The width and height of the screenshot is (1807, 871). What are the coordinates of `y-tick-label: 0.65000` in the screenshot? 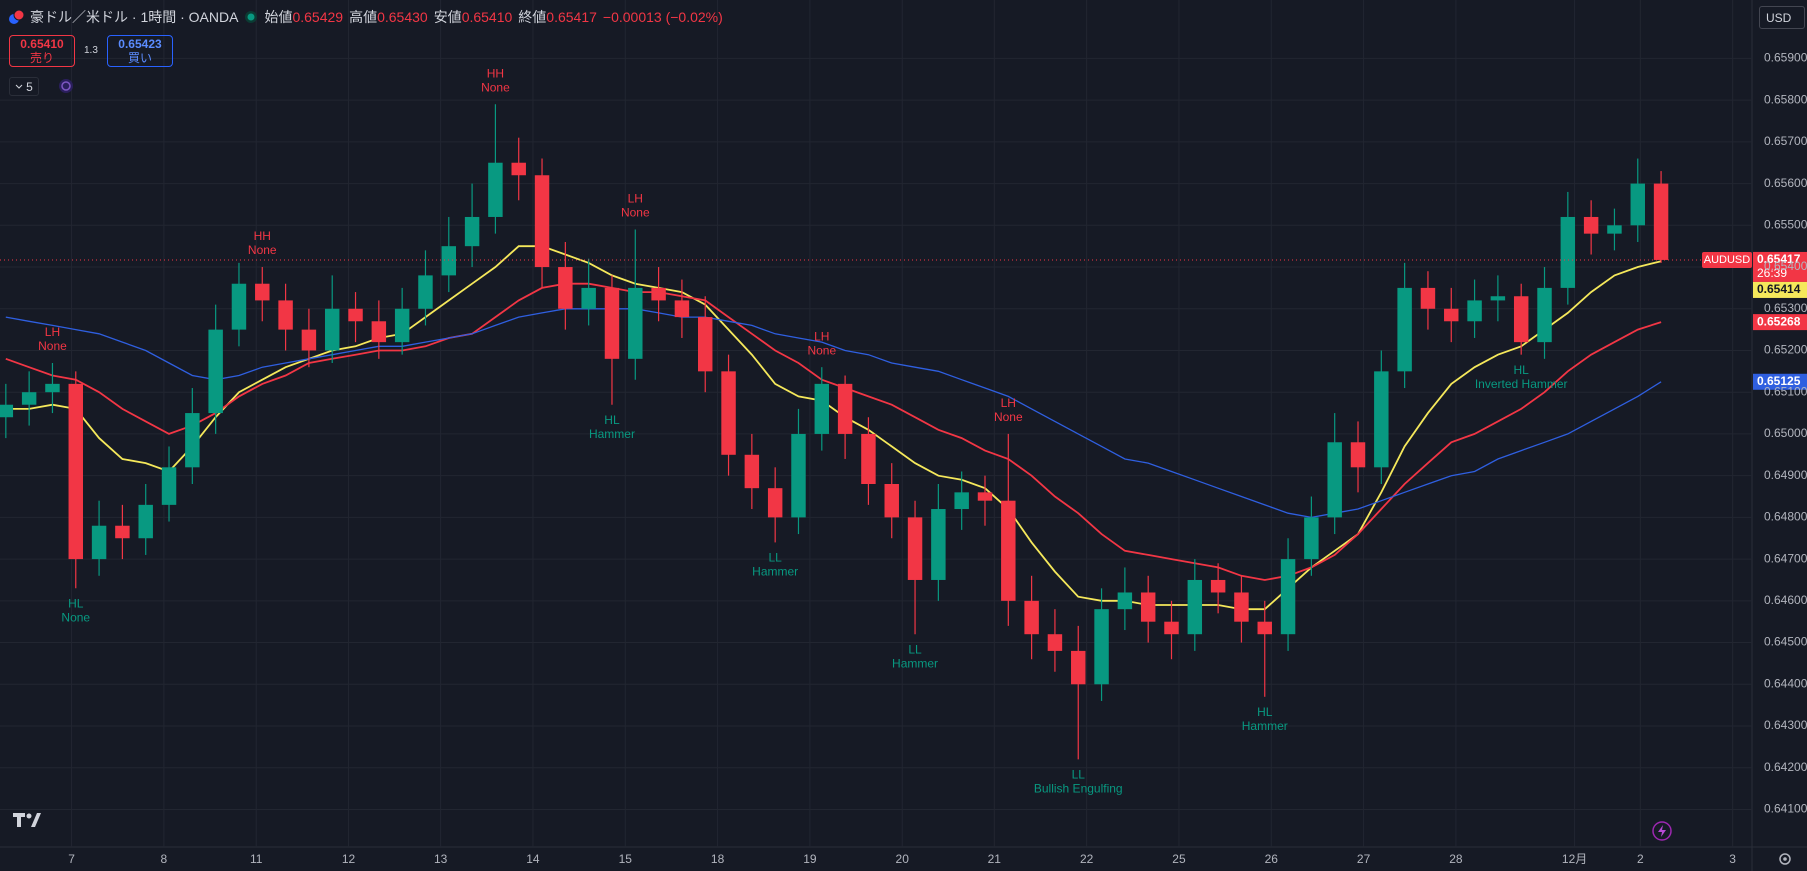 It's located at (1785, 433).